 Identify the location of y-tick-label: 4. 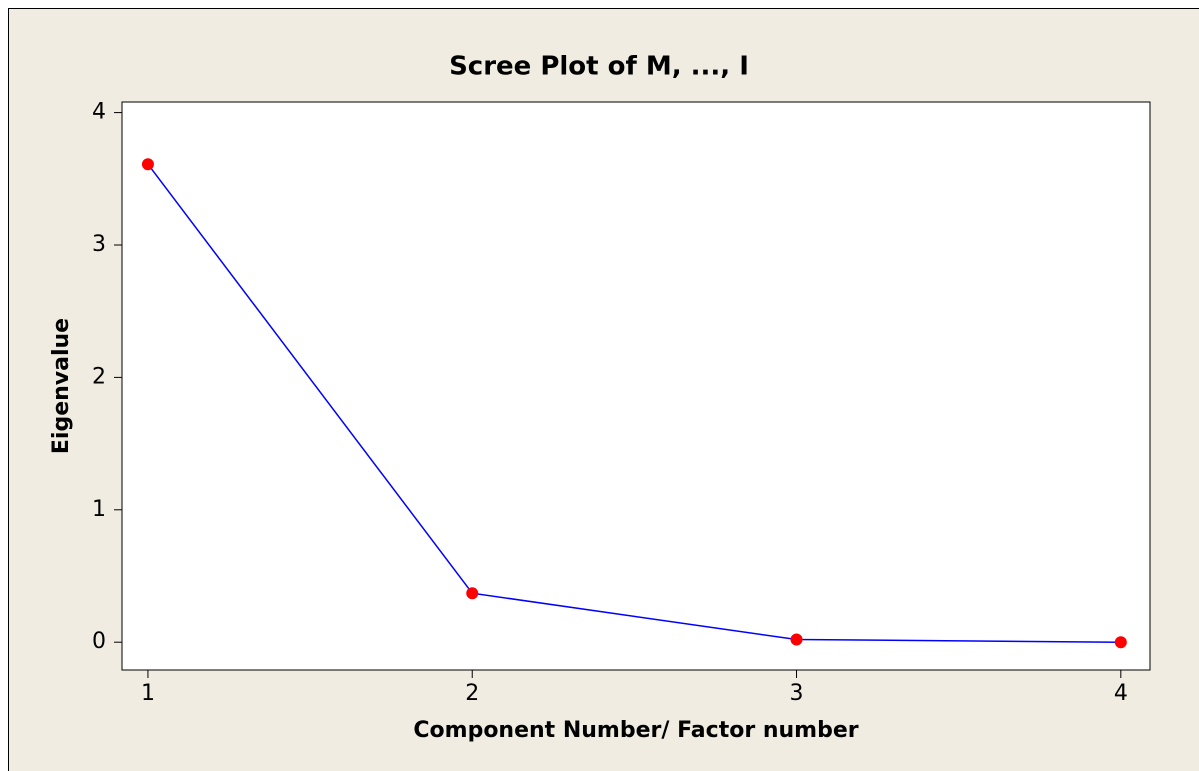
(99, 112).